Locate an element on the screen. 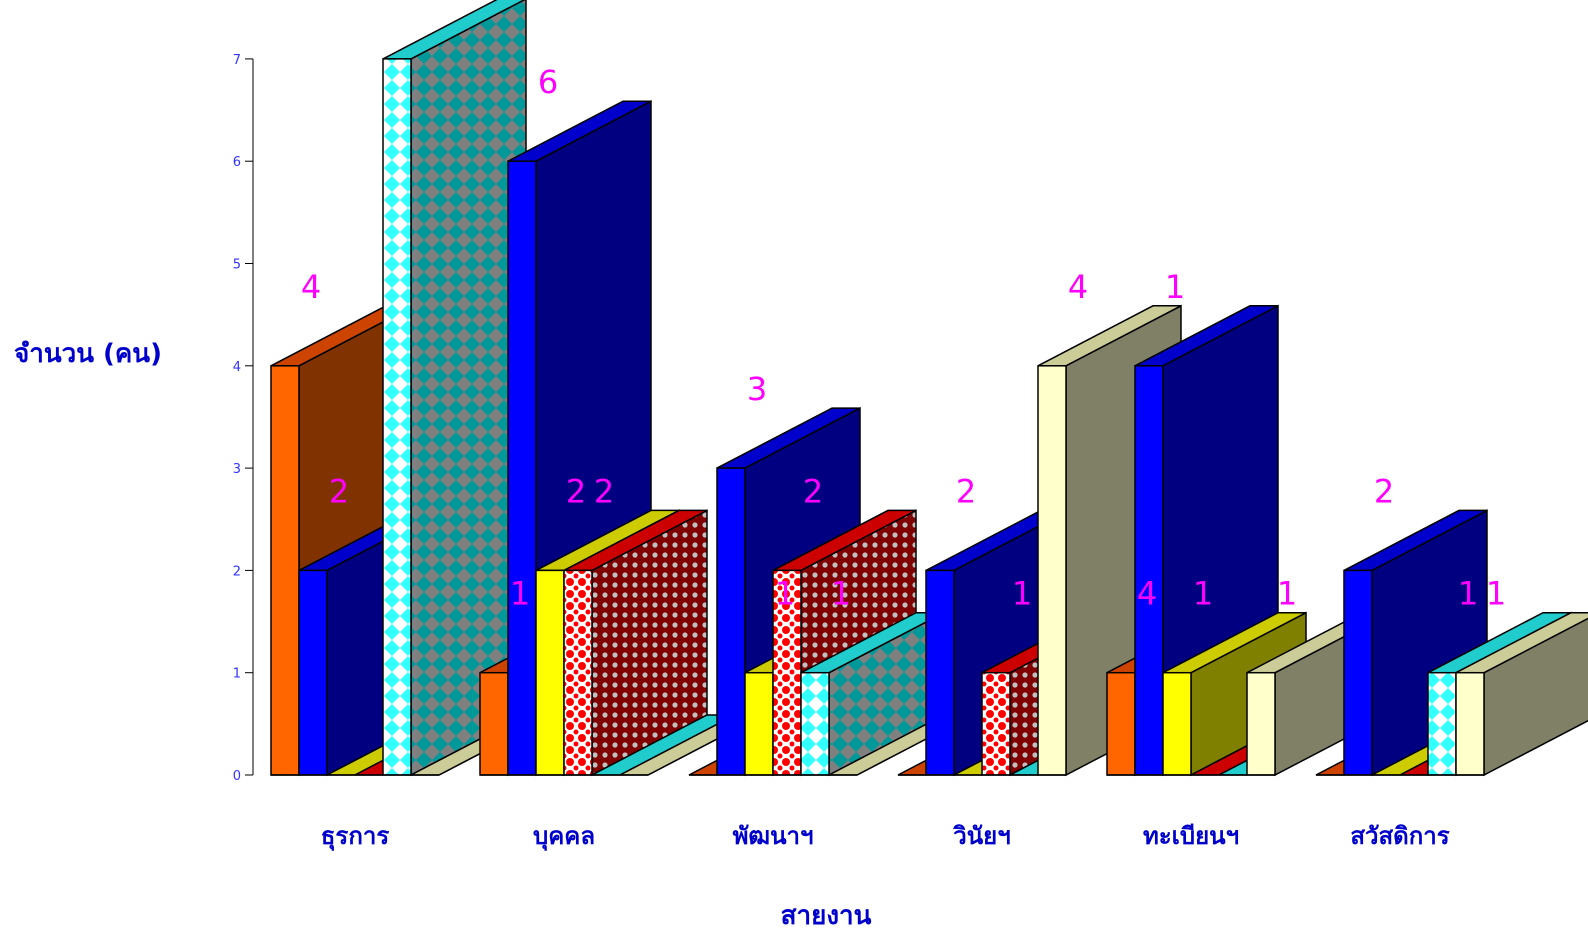 Image resolution: width=1588 pixels, height=944 pixels. y-tick-label: 7 is located at coordinates (237, 60).